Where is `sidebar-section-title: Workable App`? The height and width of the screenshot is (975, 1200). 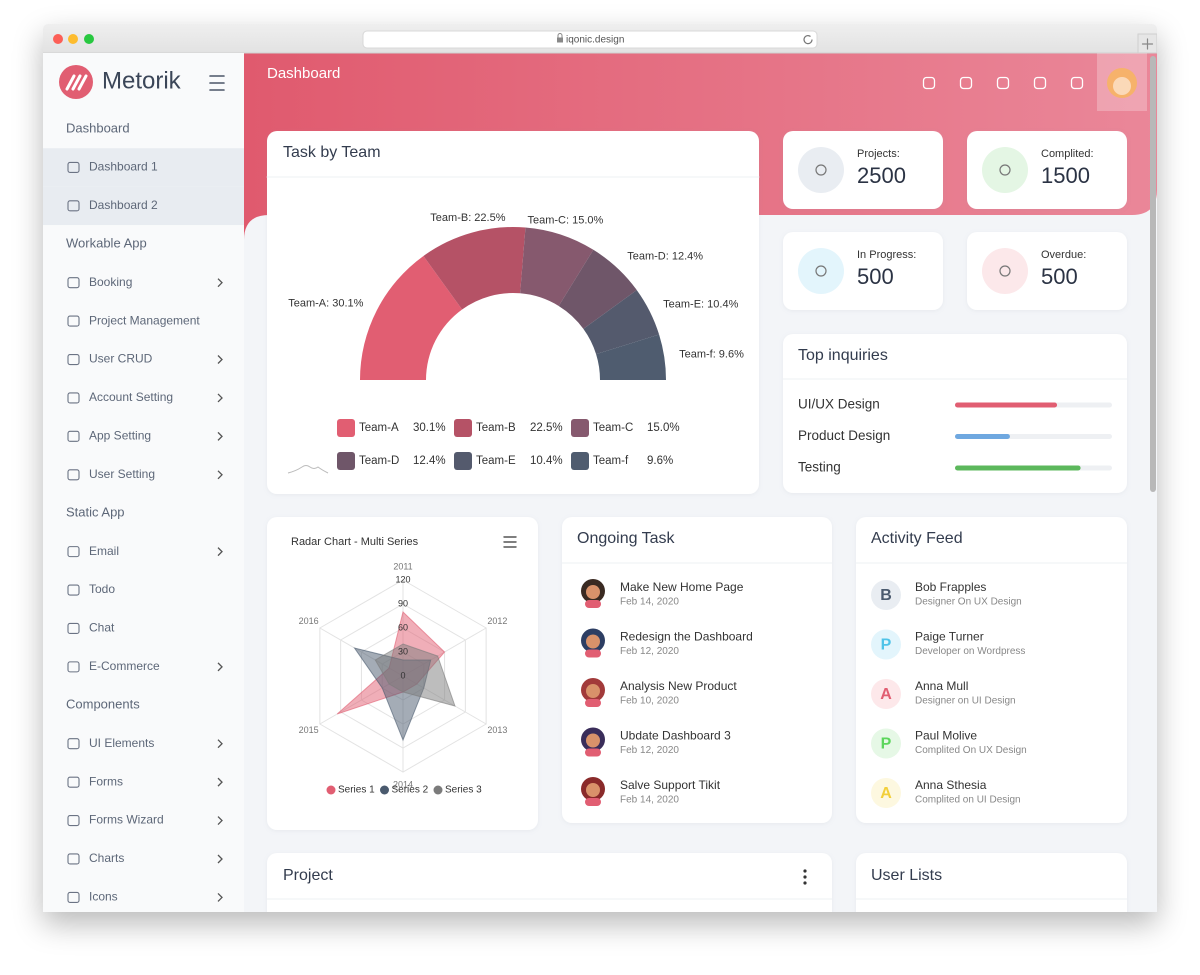 sidebar-section-title: Workable App is located at coordinates (106, 243).